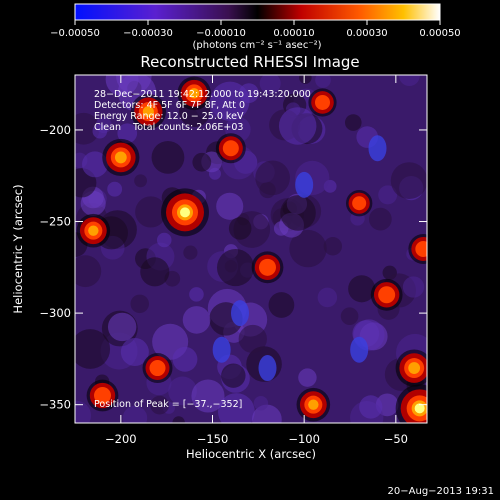 This screenshot has width=500, height=500. I want to click on colorbar-tick-label: −0.00010, so click(221, 33).